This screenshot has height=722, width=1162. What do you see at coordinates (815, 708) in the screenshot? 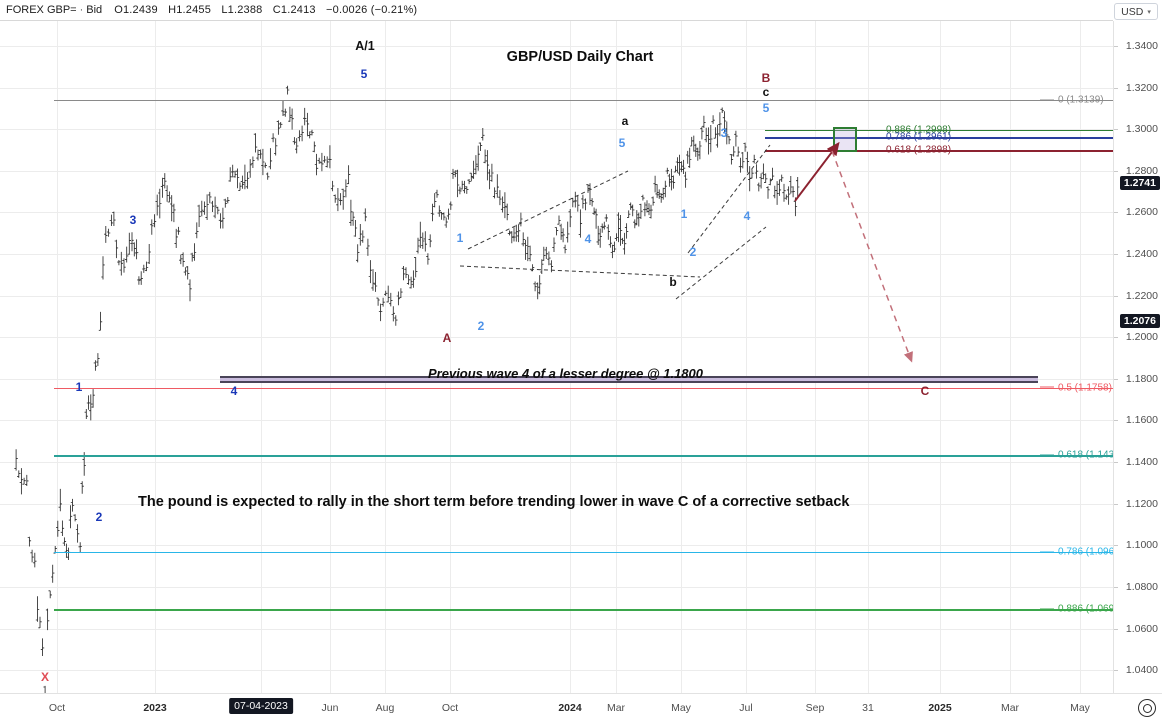
I see `time-axis-tick: Sep` at bounding box center [815, 708].